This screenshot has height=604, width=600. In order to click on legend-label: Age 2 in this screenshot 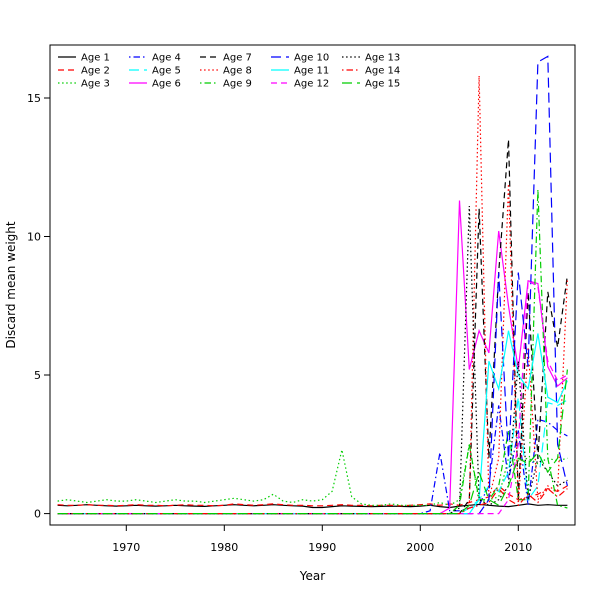, I will do `click(95, 71)`.